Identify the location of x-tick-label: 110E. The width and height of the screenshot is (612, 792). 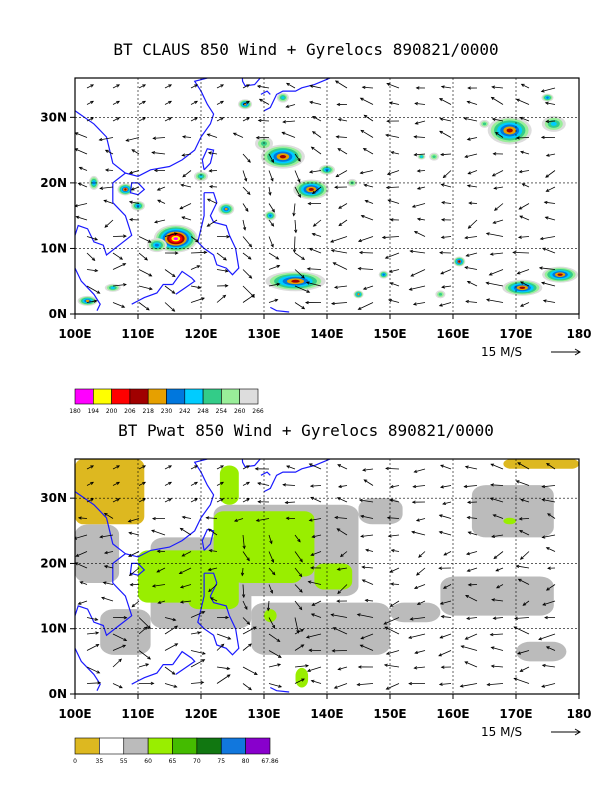
(137, 714).